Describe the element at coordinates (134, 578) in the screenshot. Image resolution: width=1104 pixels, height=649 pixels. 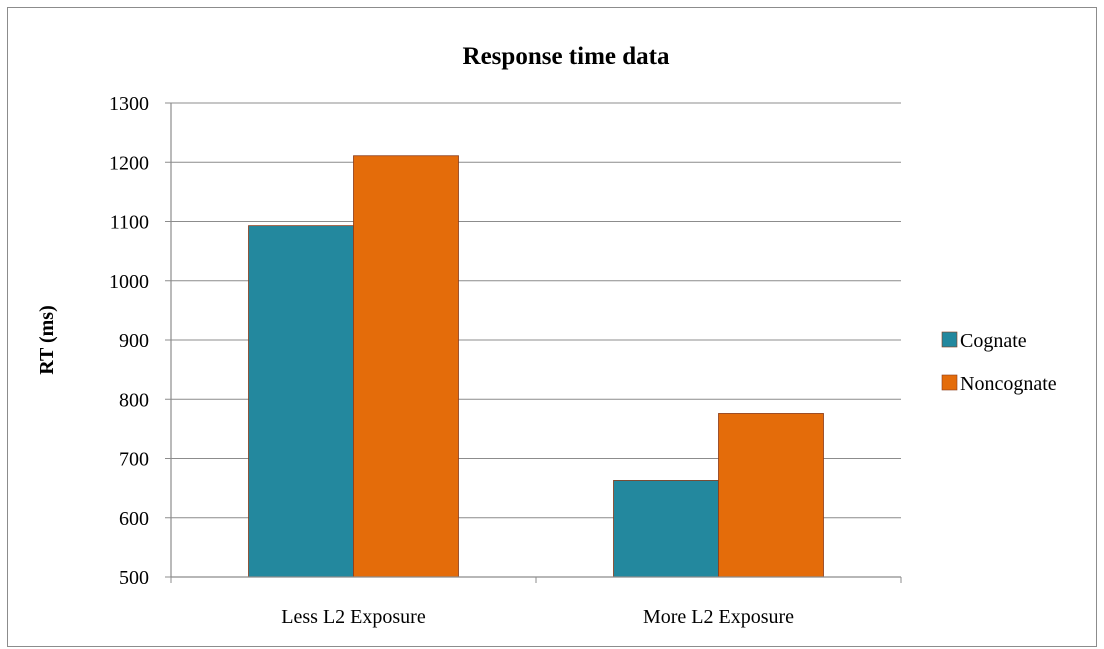
I see `y-tick-label: 500` at that location.